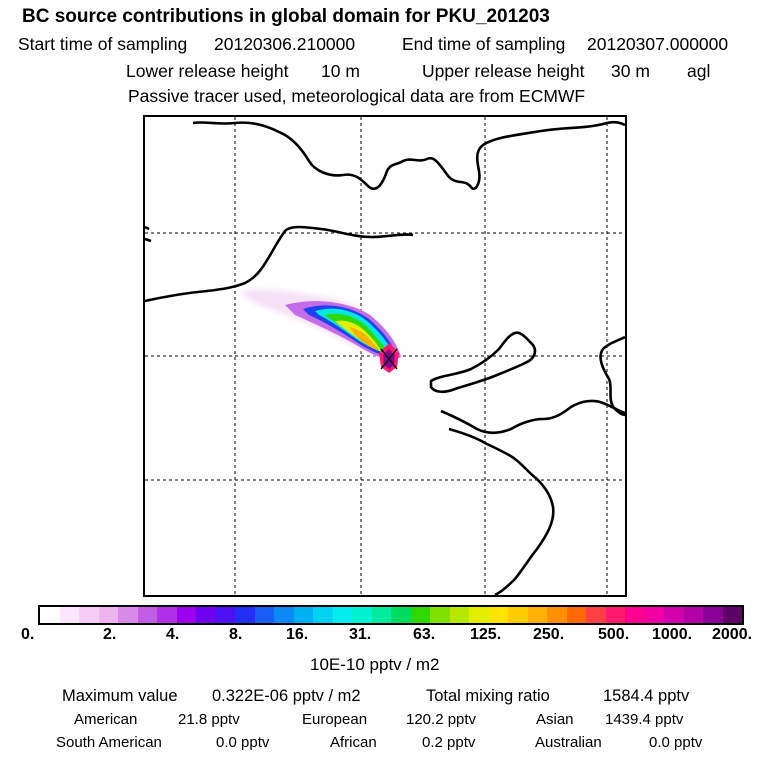 The image size is (768, 768). Describe the element at coordinates (28, 634) in the screenshot. I see `colorbar-tick-label: 0.` at that location.